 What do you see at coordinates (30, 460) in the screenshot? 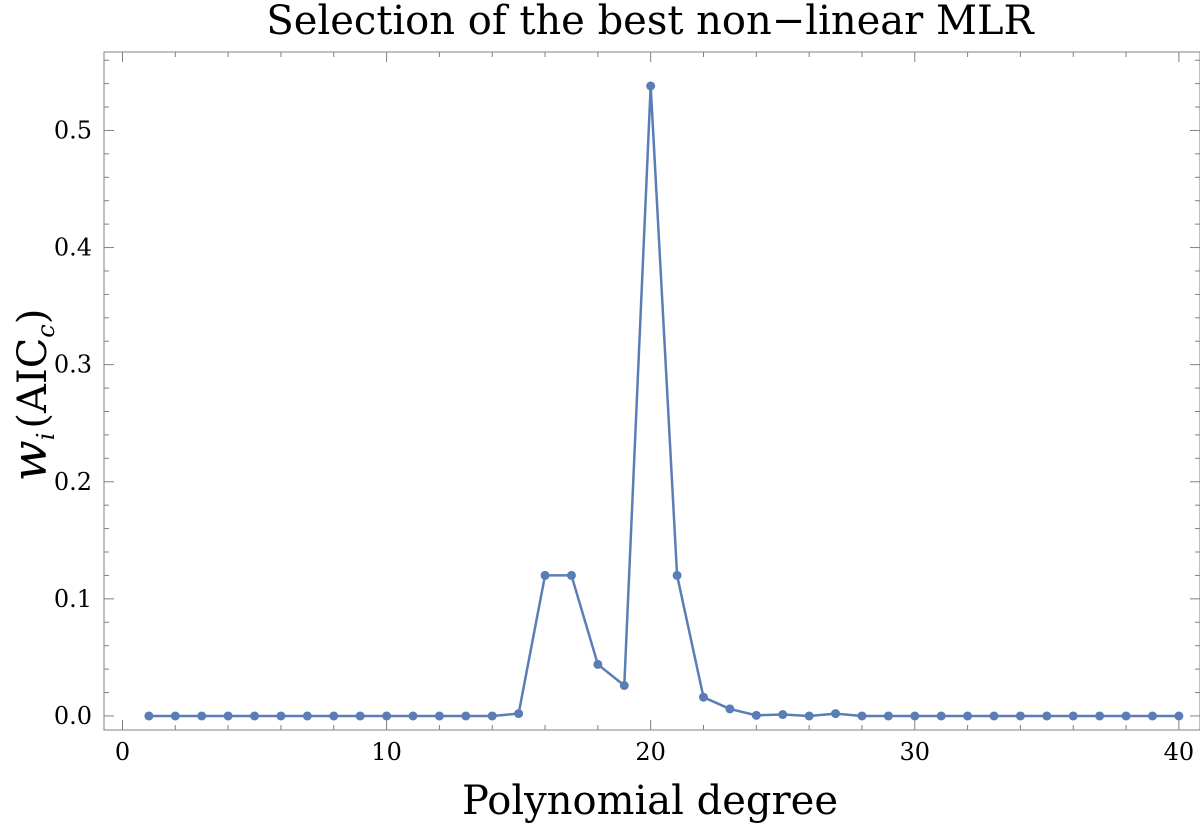
I see `y-axis-label-symbol: w` at bounding box center [30, 460].